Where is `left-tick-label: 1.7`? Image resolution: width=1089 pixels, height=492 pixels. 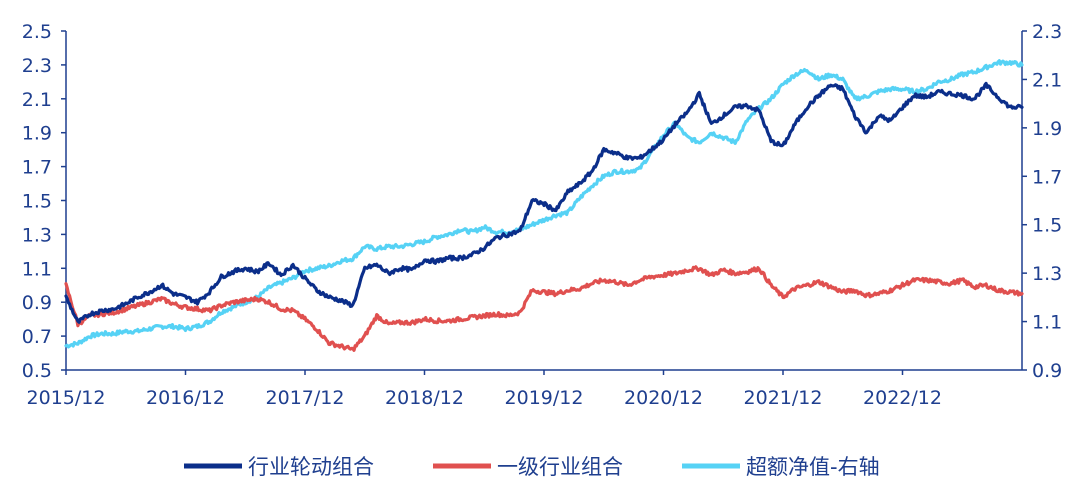 left-tick-label: 1.7 is located at coordinates (37, 168).